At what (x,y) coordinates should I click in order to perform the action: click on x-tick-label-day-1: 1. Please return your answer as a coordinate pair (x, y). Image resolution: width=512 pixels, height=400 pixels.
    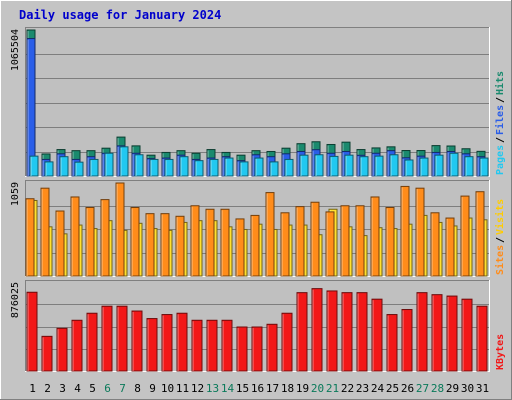
    Looking at the image, I should click on (32, 388).